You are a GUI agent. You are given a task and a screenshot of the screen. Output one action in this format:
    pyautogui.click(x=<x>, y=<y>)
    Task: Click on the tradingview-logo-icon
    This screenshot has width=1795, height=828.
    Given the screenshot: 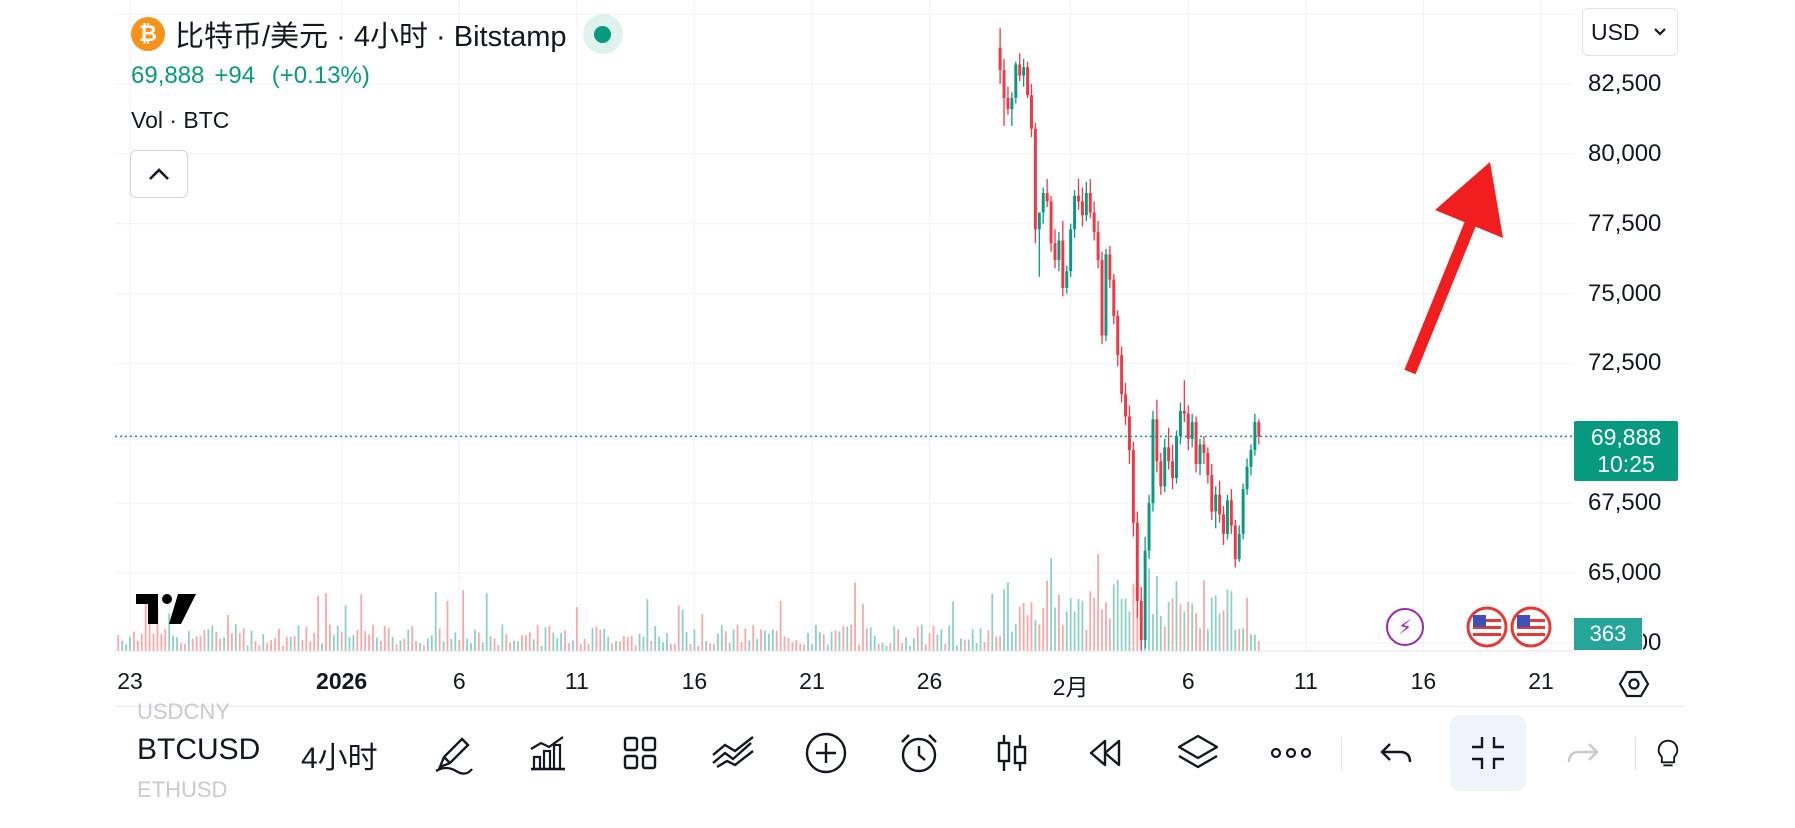 What is the action you would take?
    pyautogui.click(x=166, y=609)
    